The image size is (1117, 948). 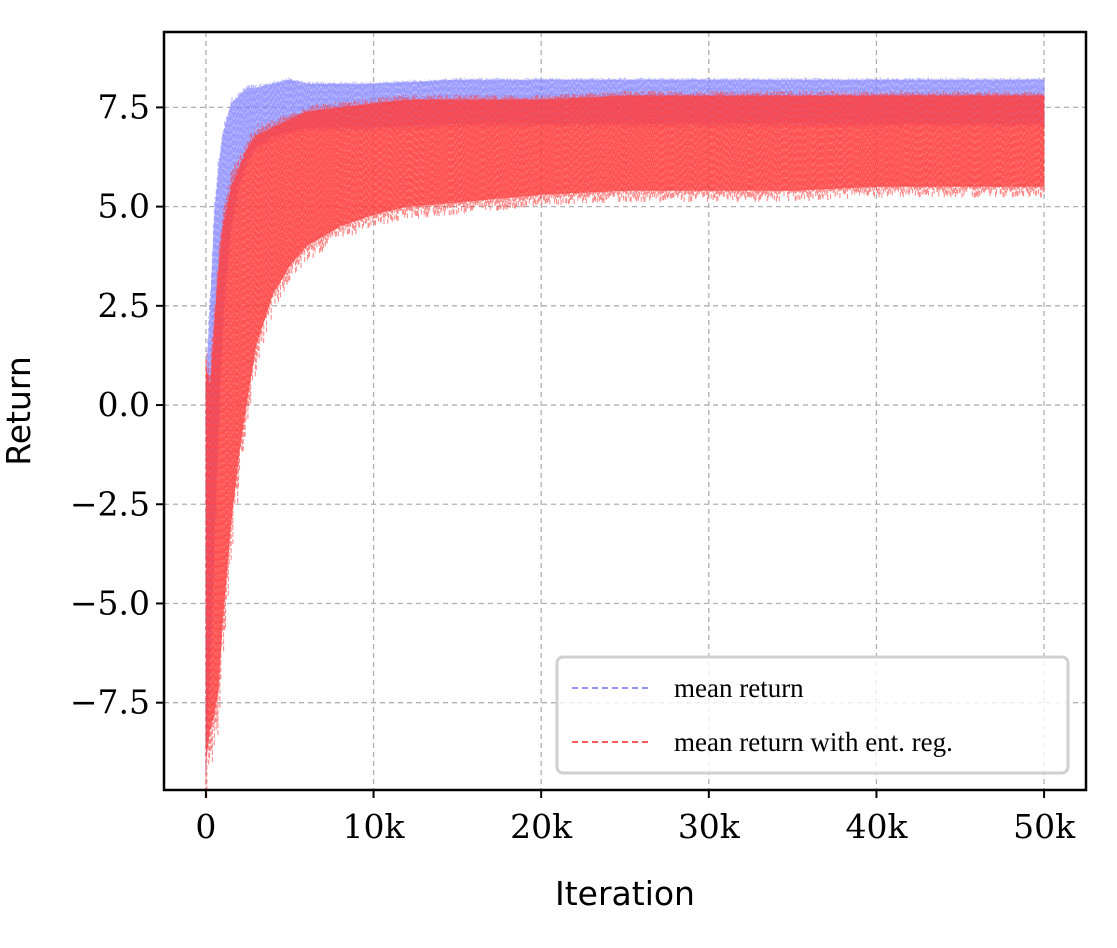 I want to click on y-tick-label: 5.0, so click(x=124, y=206).